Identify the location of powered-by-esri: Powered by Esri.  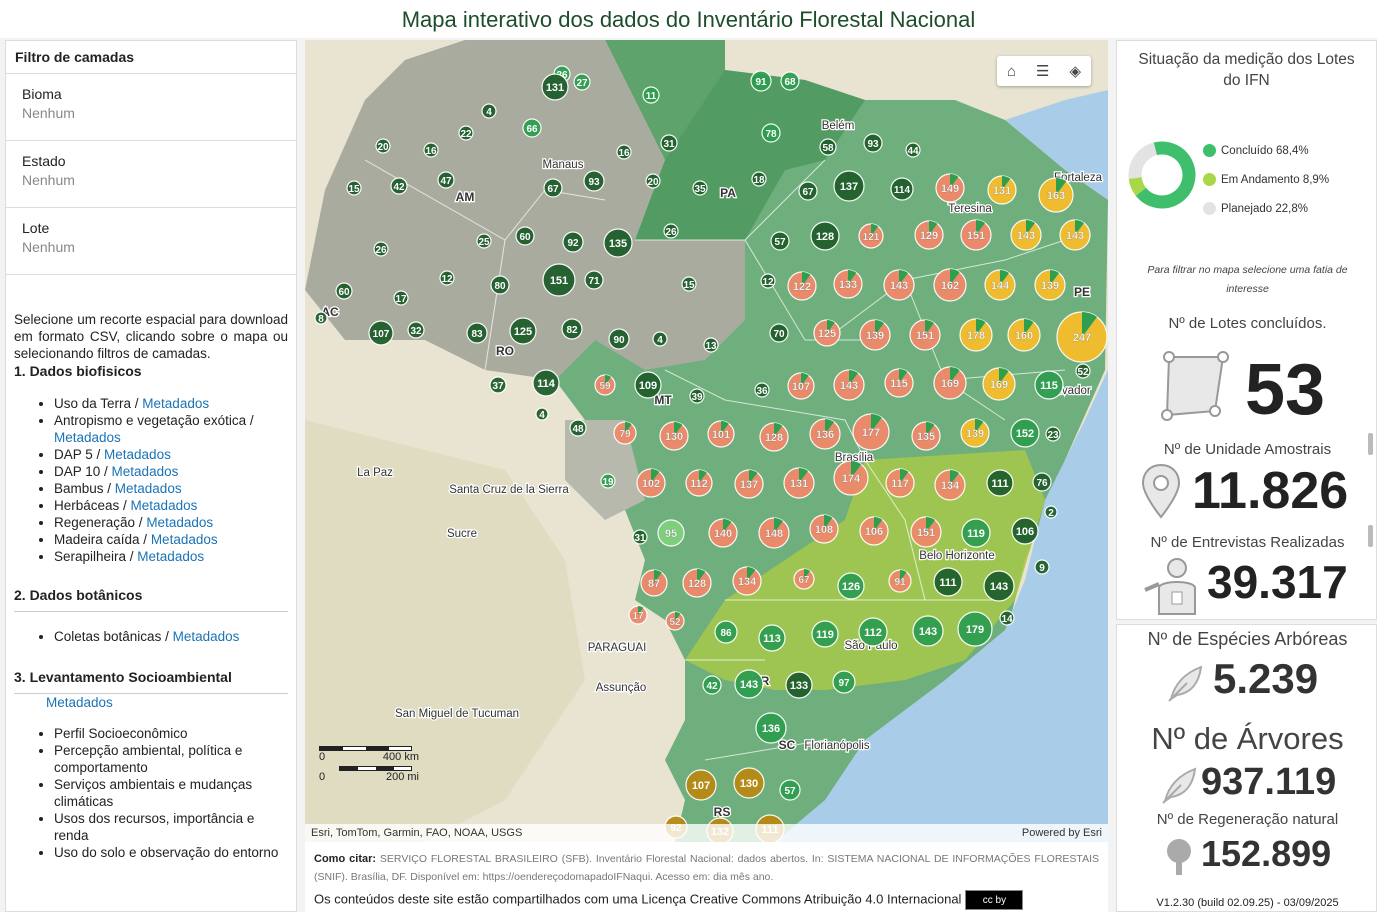
(1061, 833).